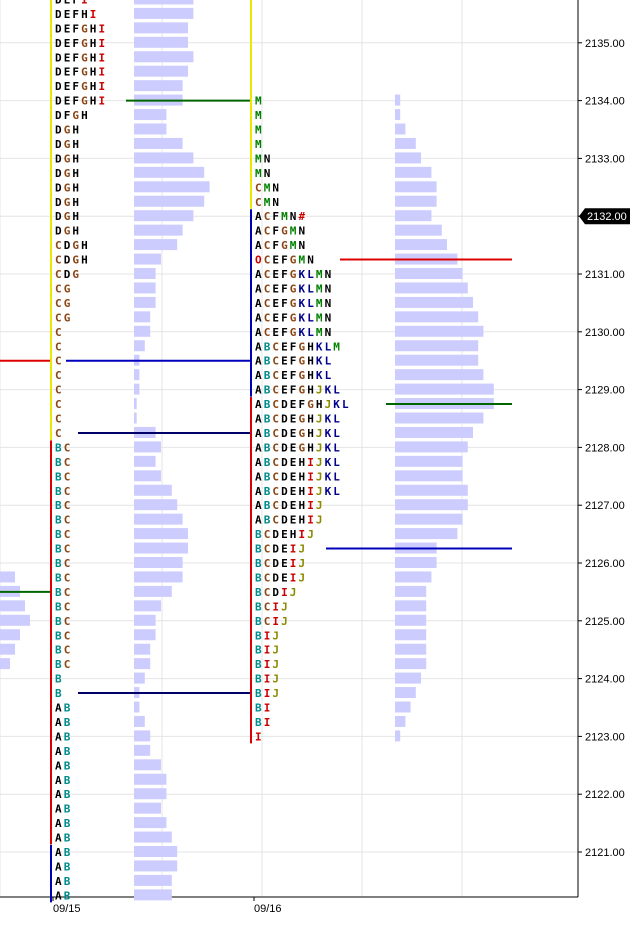 This screenshot has width=639, height=925. I want to click on date-axis: 09/15 09/16, so click(167, 906).